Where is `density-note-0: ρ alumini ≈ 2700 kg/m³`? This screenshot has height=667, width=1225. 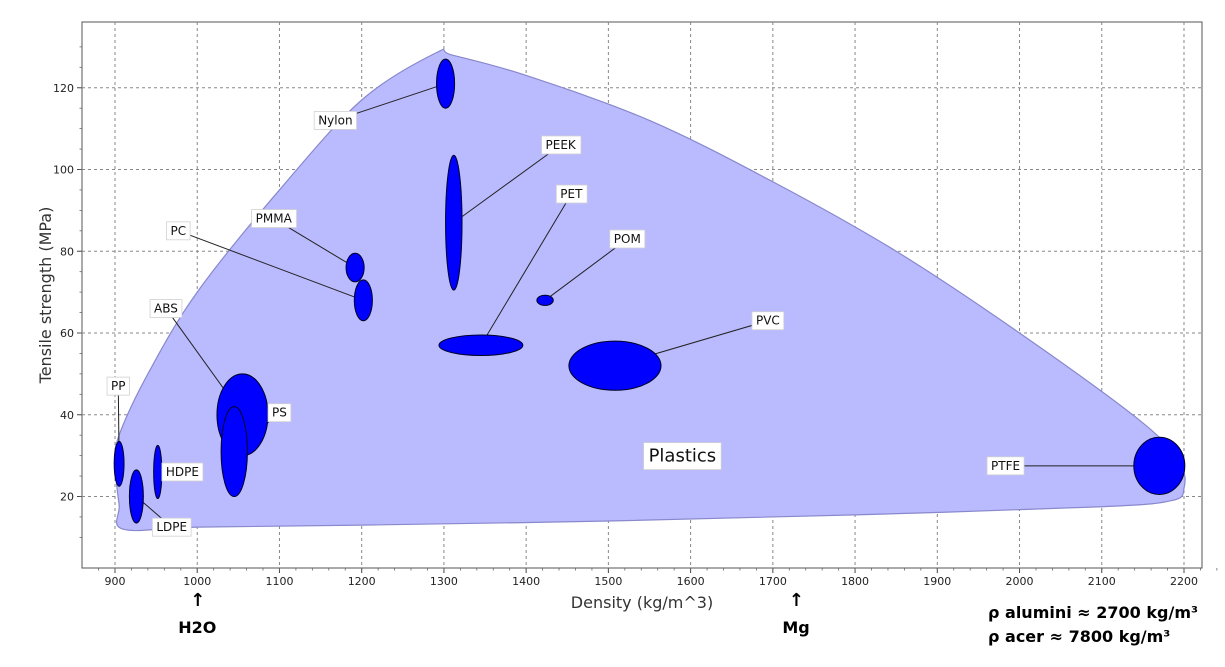
density-note-0: ρ alumini ≈ 2700 kg/m³ is located at coordinates (1093, 612).